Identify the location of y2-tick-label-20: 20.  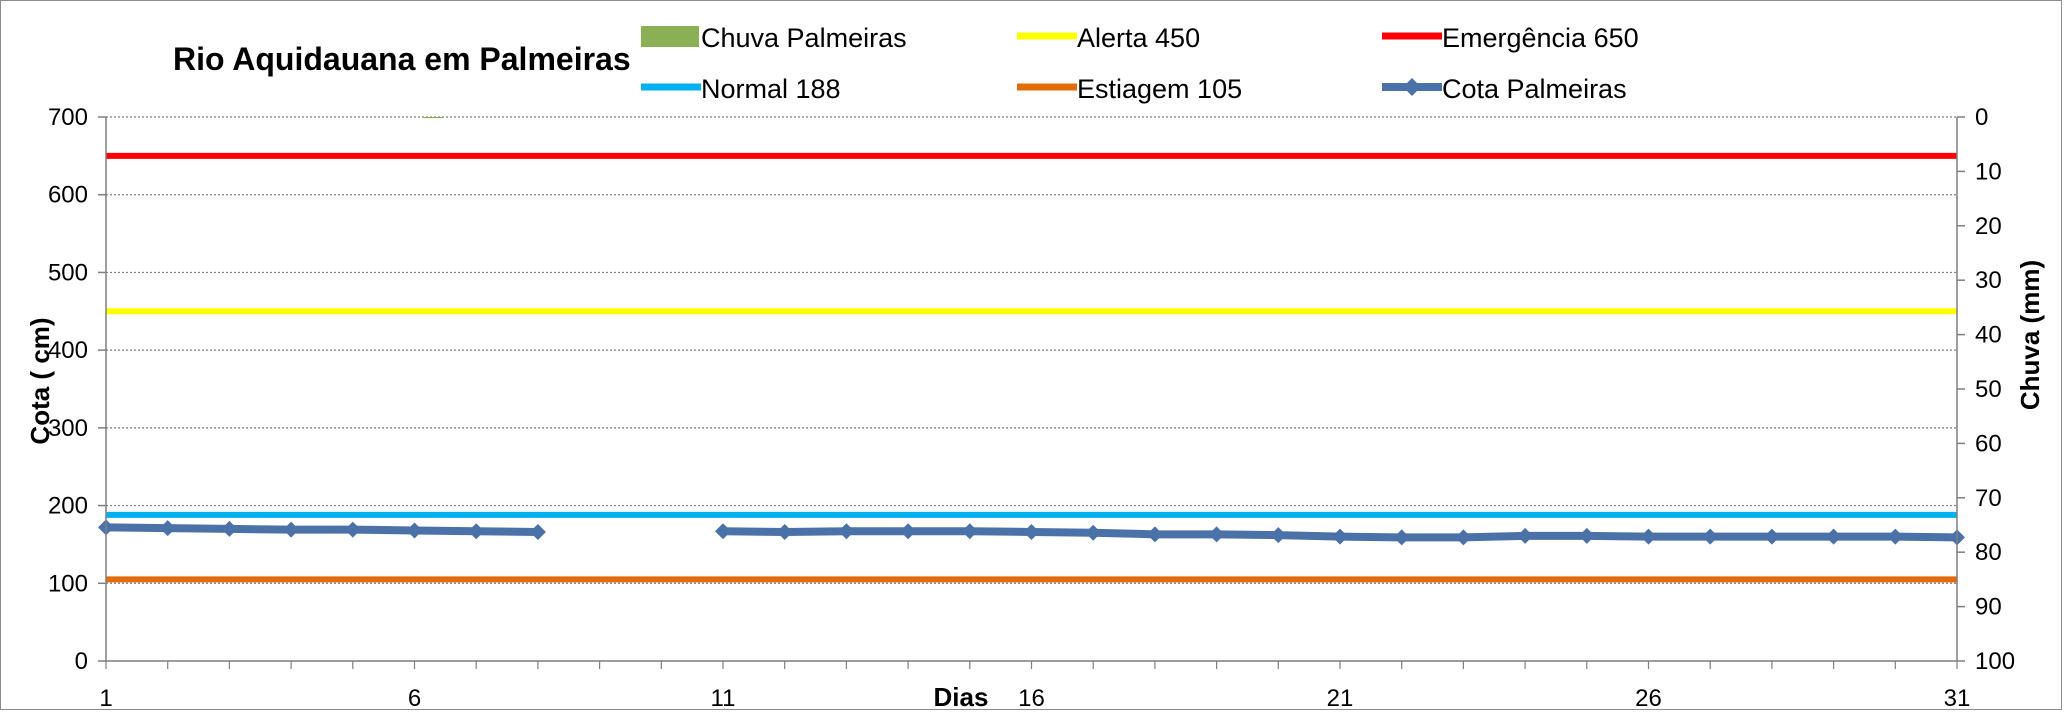
(1988, 226).